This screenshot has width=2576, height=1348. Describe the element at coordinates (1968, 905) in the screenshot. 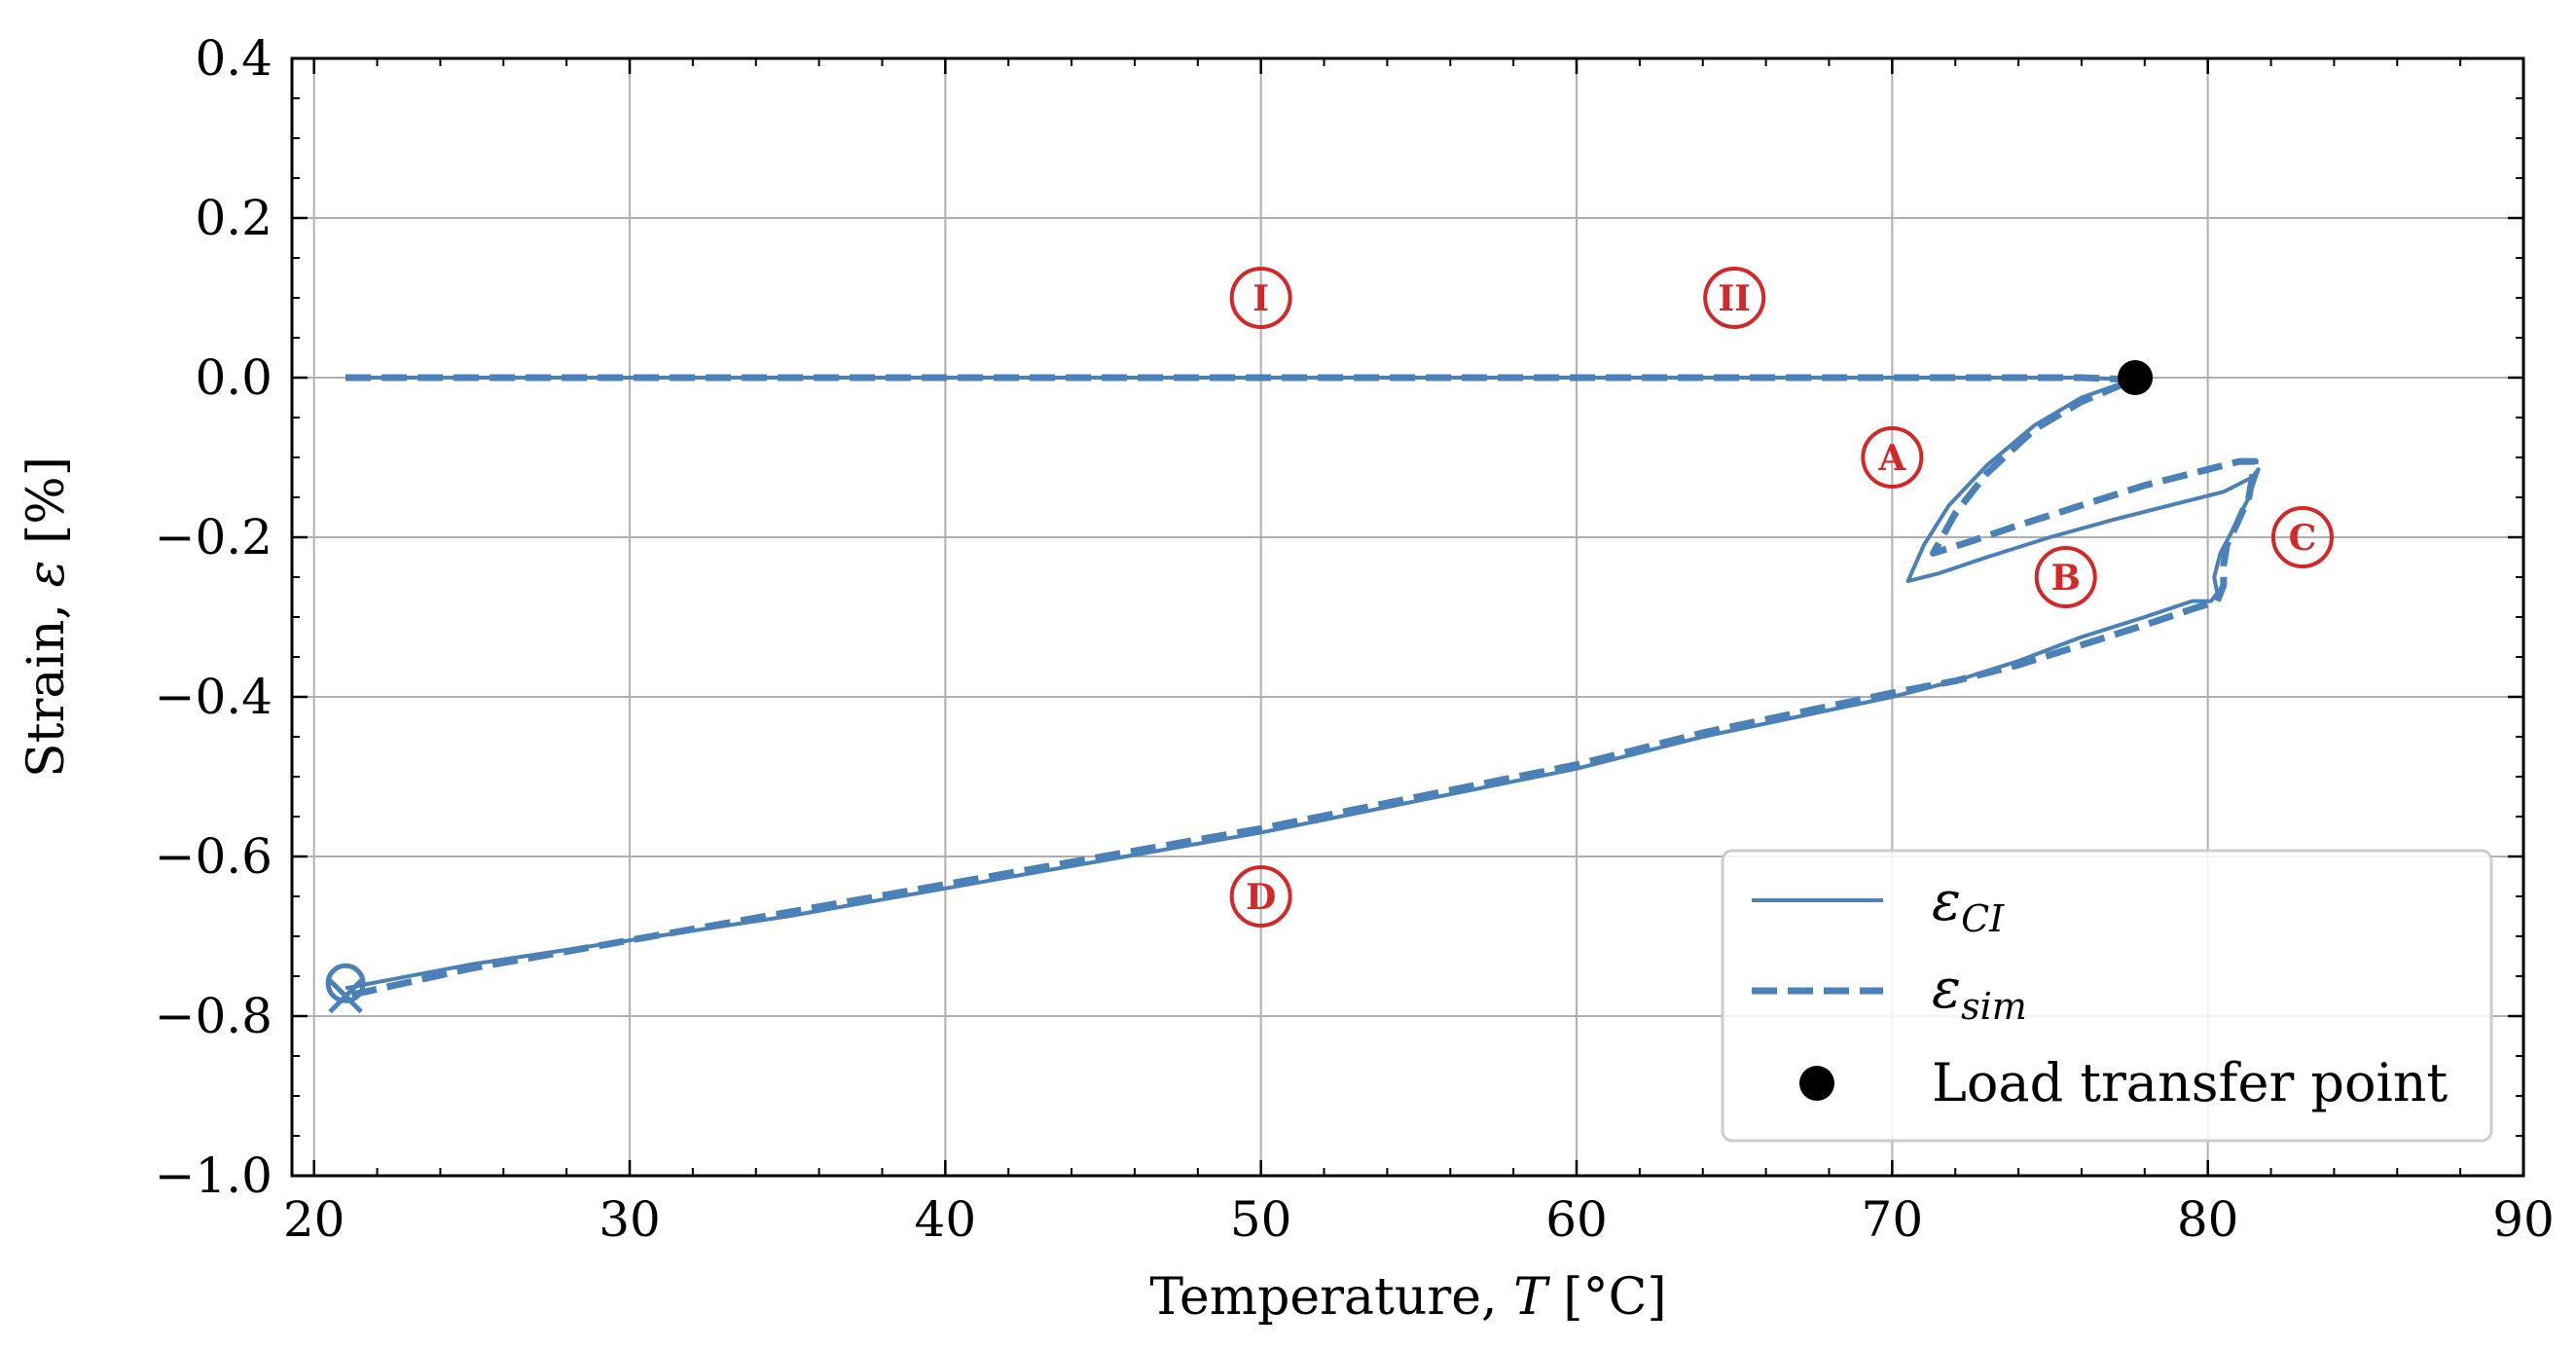

I see `legend-entry-ci: εCI` at that location.